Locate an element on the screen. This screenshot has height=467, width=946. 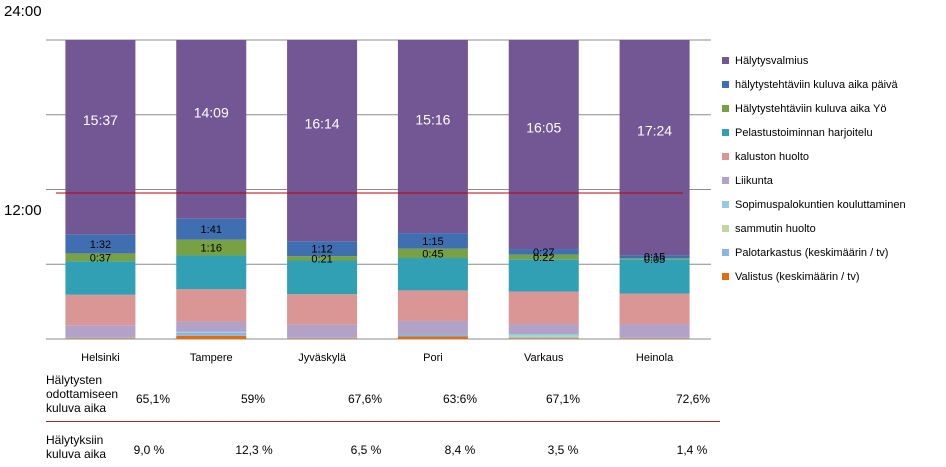
row1-value: 72,6% is located at coordinates (693, 399).